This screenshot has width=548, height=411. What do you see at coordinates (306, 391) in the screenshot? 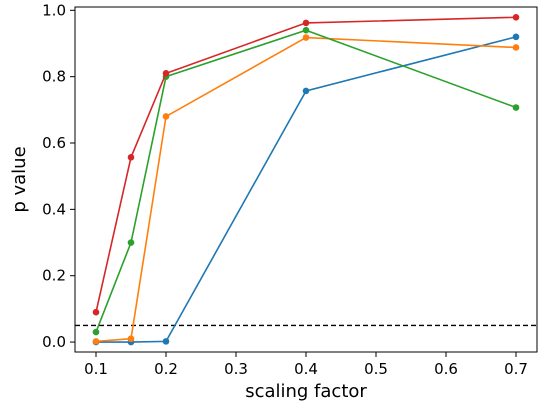
I see `x-axis-label: scaling factor` at bounding box center [306, 391].